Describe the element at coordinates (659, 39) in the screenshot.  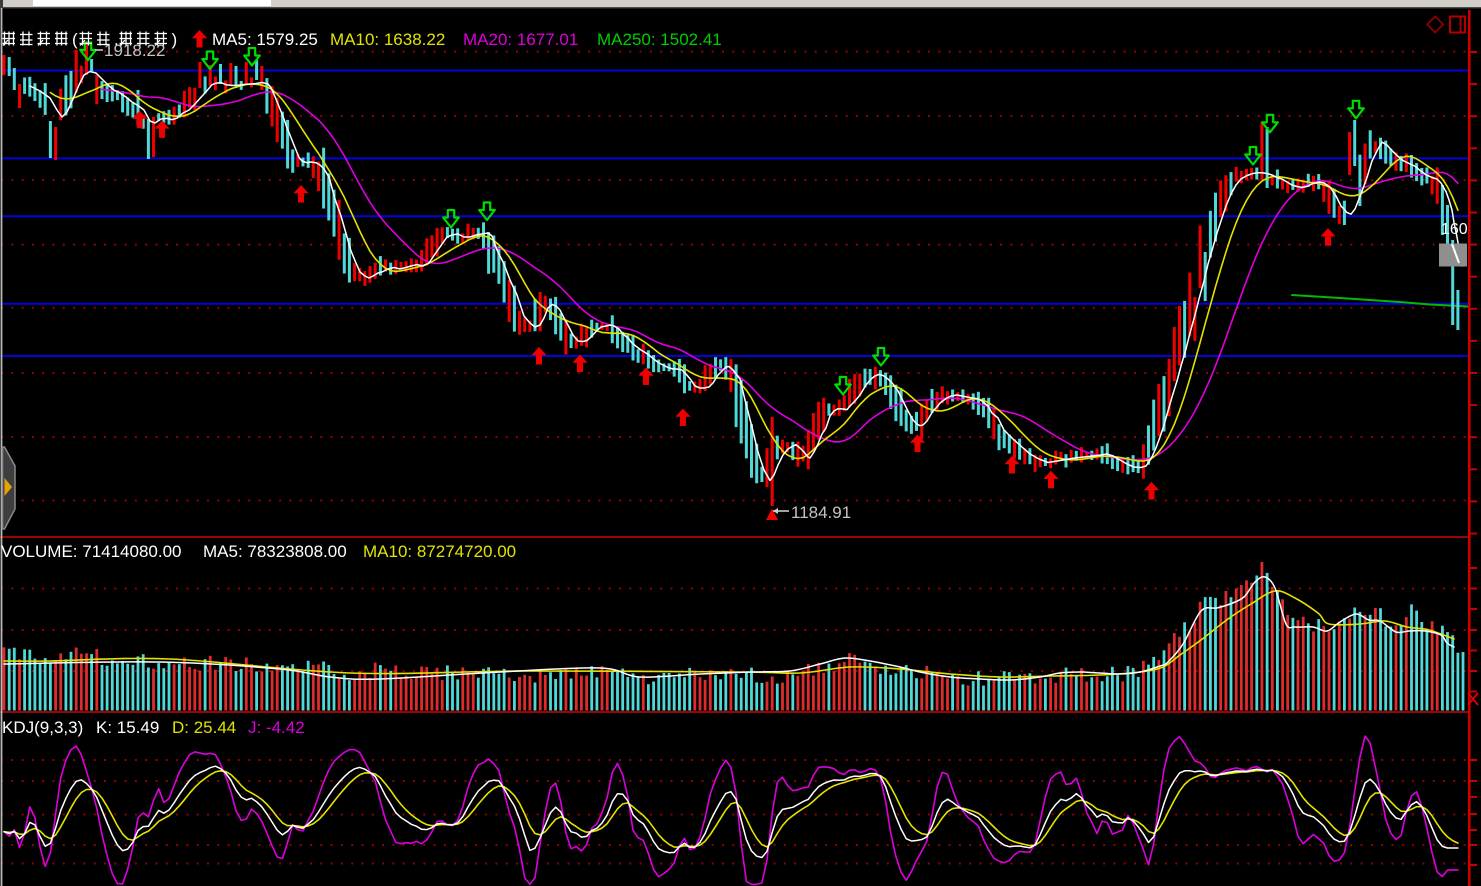
I see `svg-text: MA250: 1502.41` at that location.